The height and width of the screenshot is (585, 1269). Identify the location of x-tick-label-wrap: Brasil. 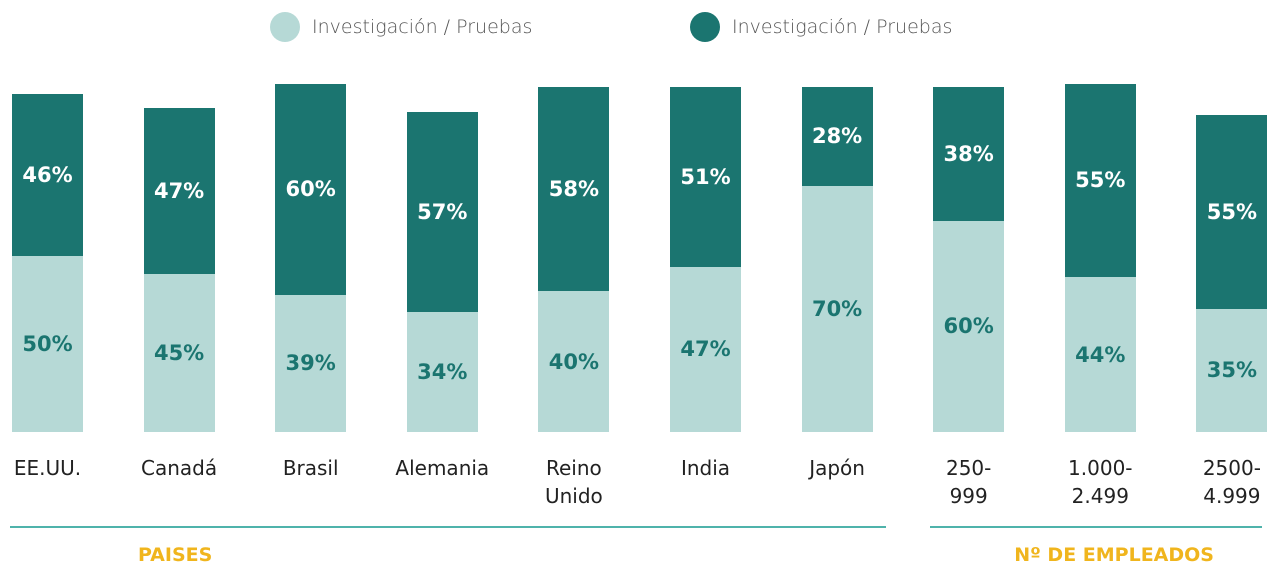
(310, 468).